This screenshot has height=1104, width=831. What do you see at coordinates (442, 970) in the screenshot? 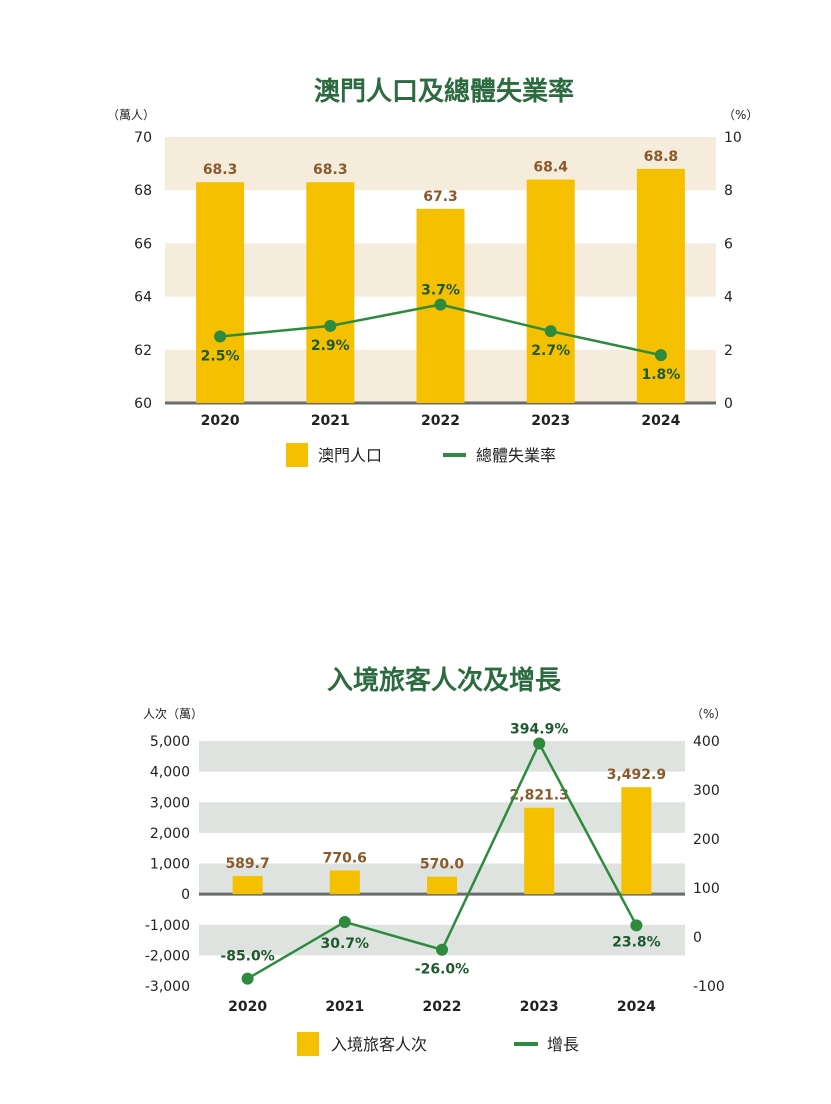
I see `point-value-label: -26.0%` at bounding box center [442, 970].